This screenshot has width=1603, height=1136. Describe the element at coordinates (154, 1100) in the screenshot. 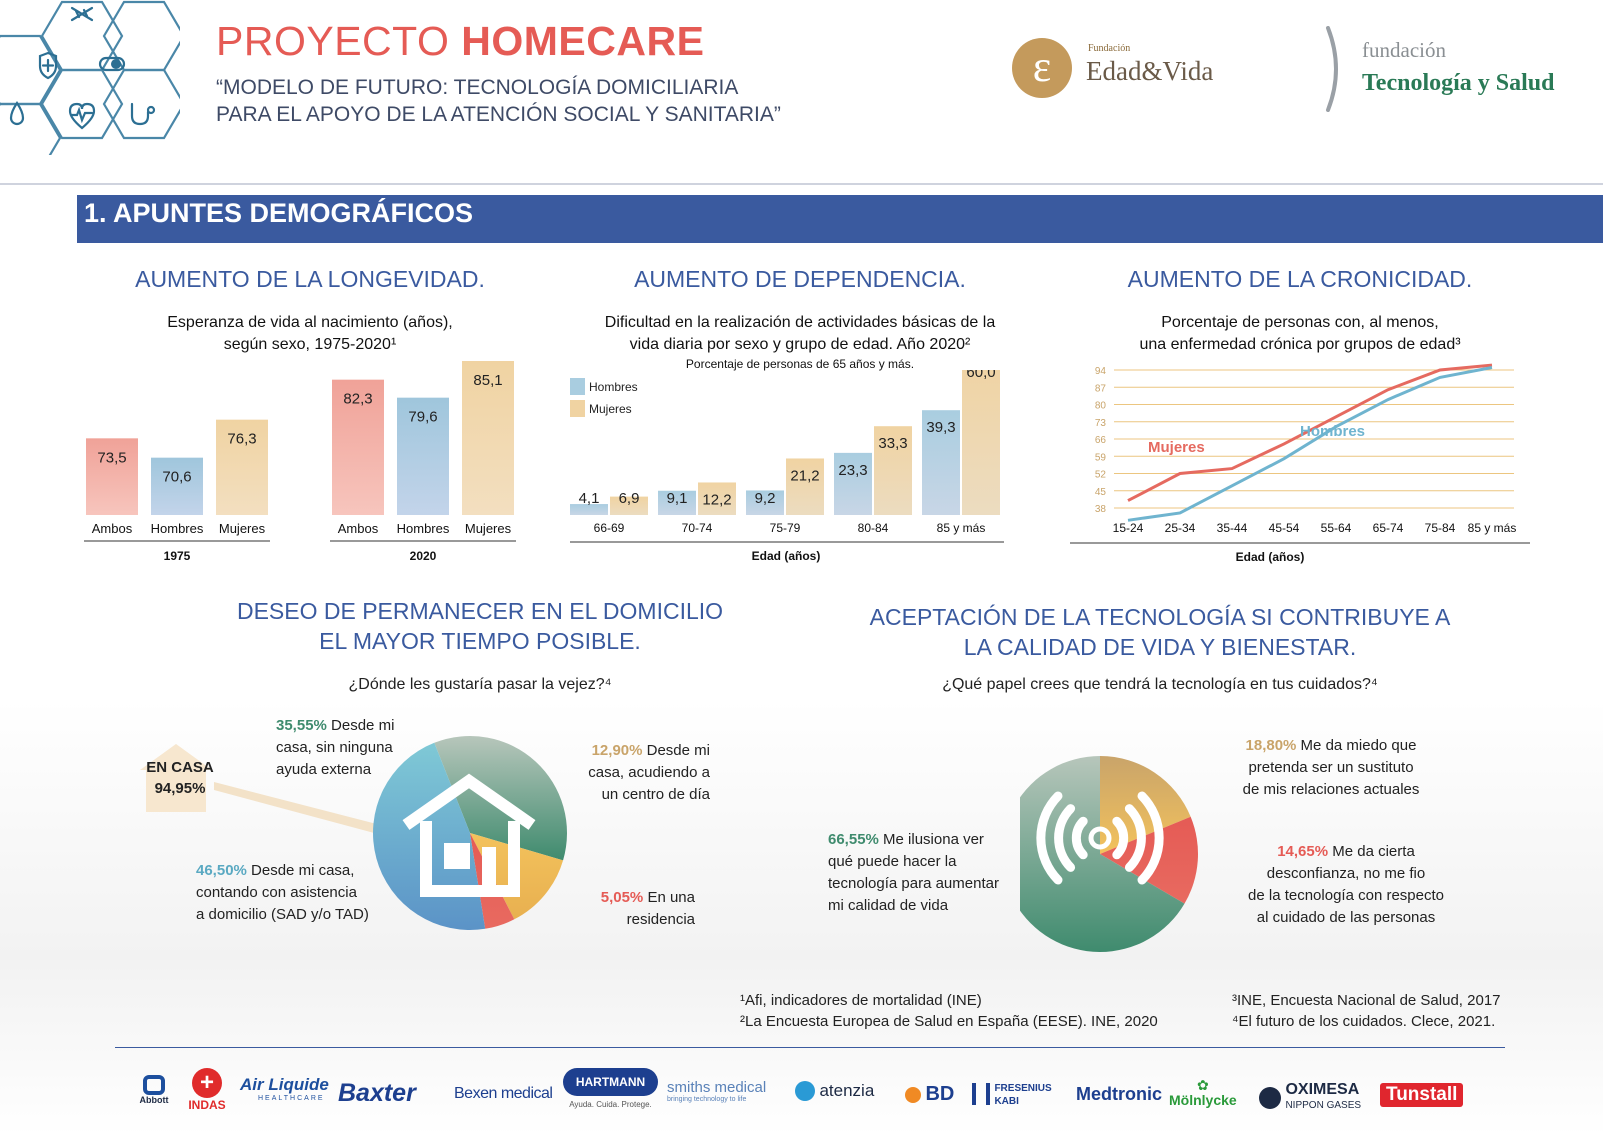

I see `abbott-label: Abbott` at that location.